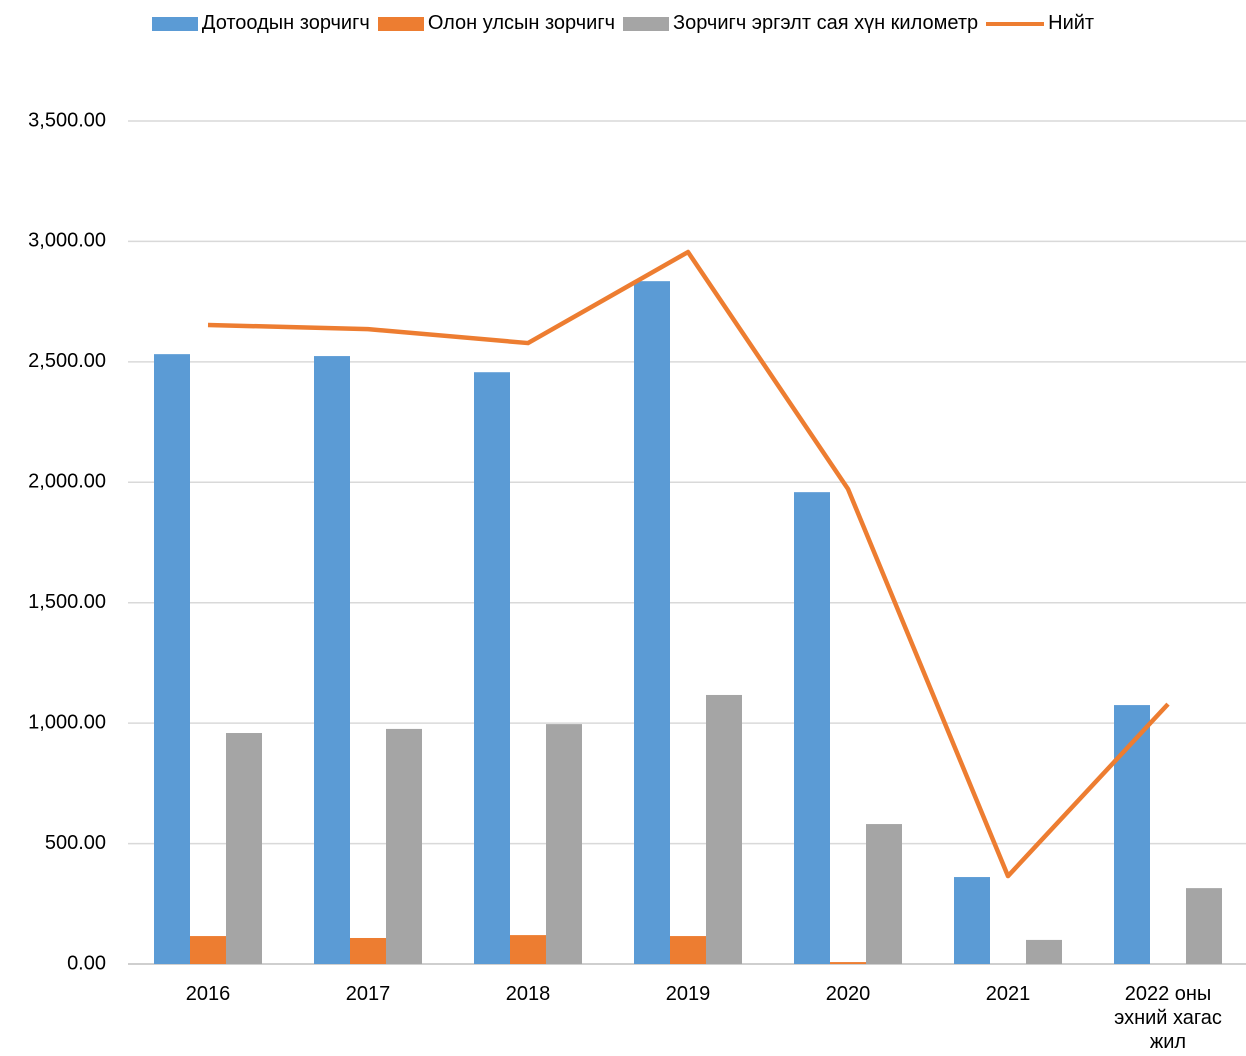 This screenshot has height=1056, width=1246. Describe the element at coordinates (285, 23) in the screenshot. I see `legend-label: Дотоодын зорчигч` at that location.